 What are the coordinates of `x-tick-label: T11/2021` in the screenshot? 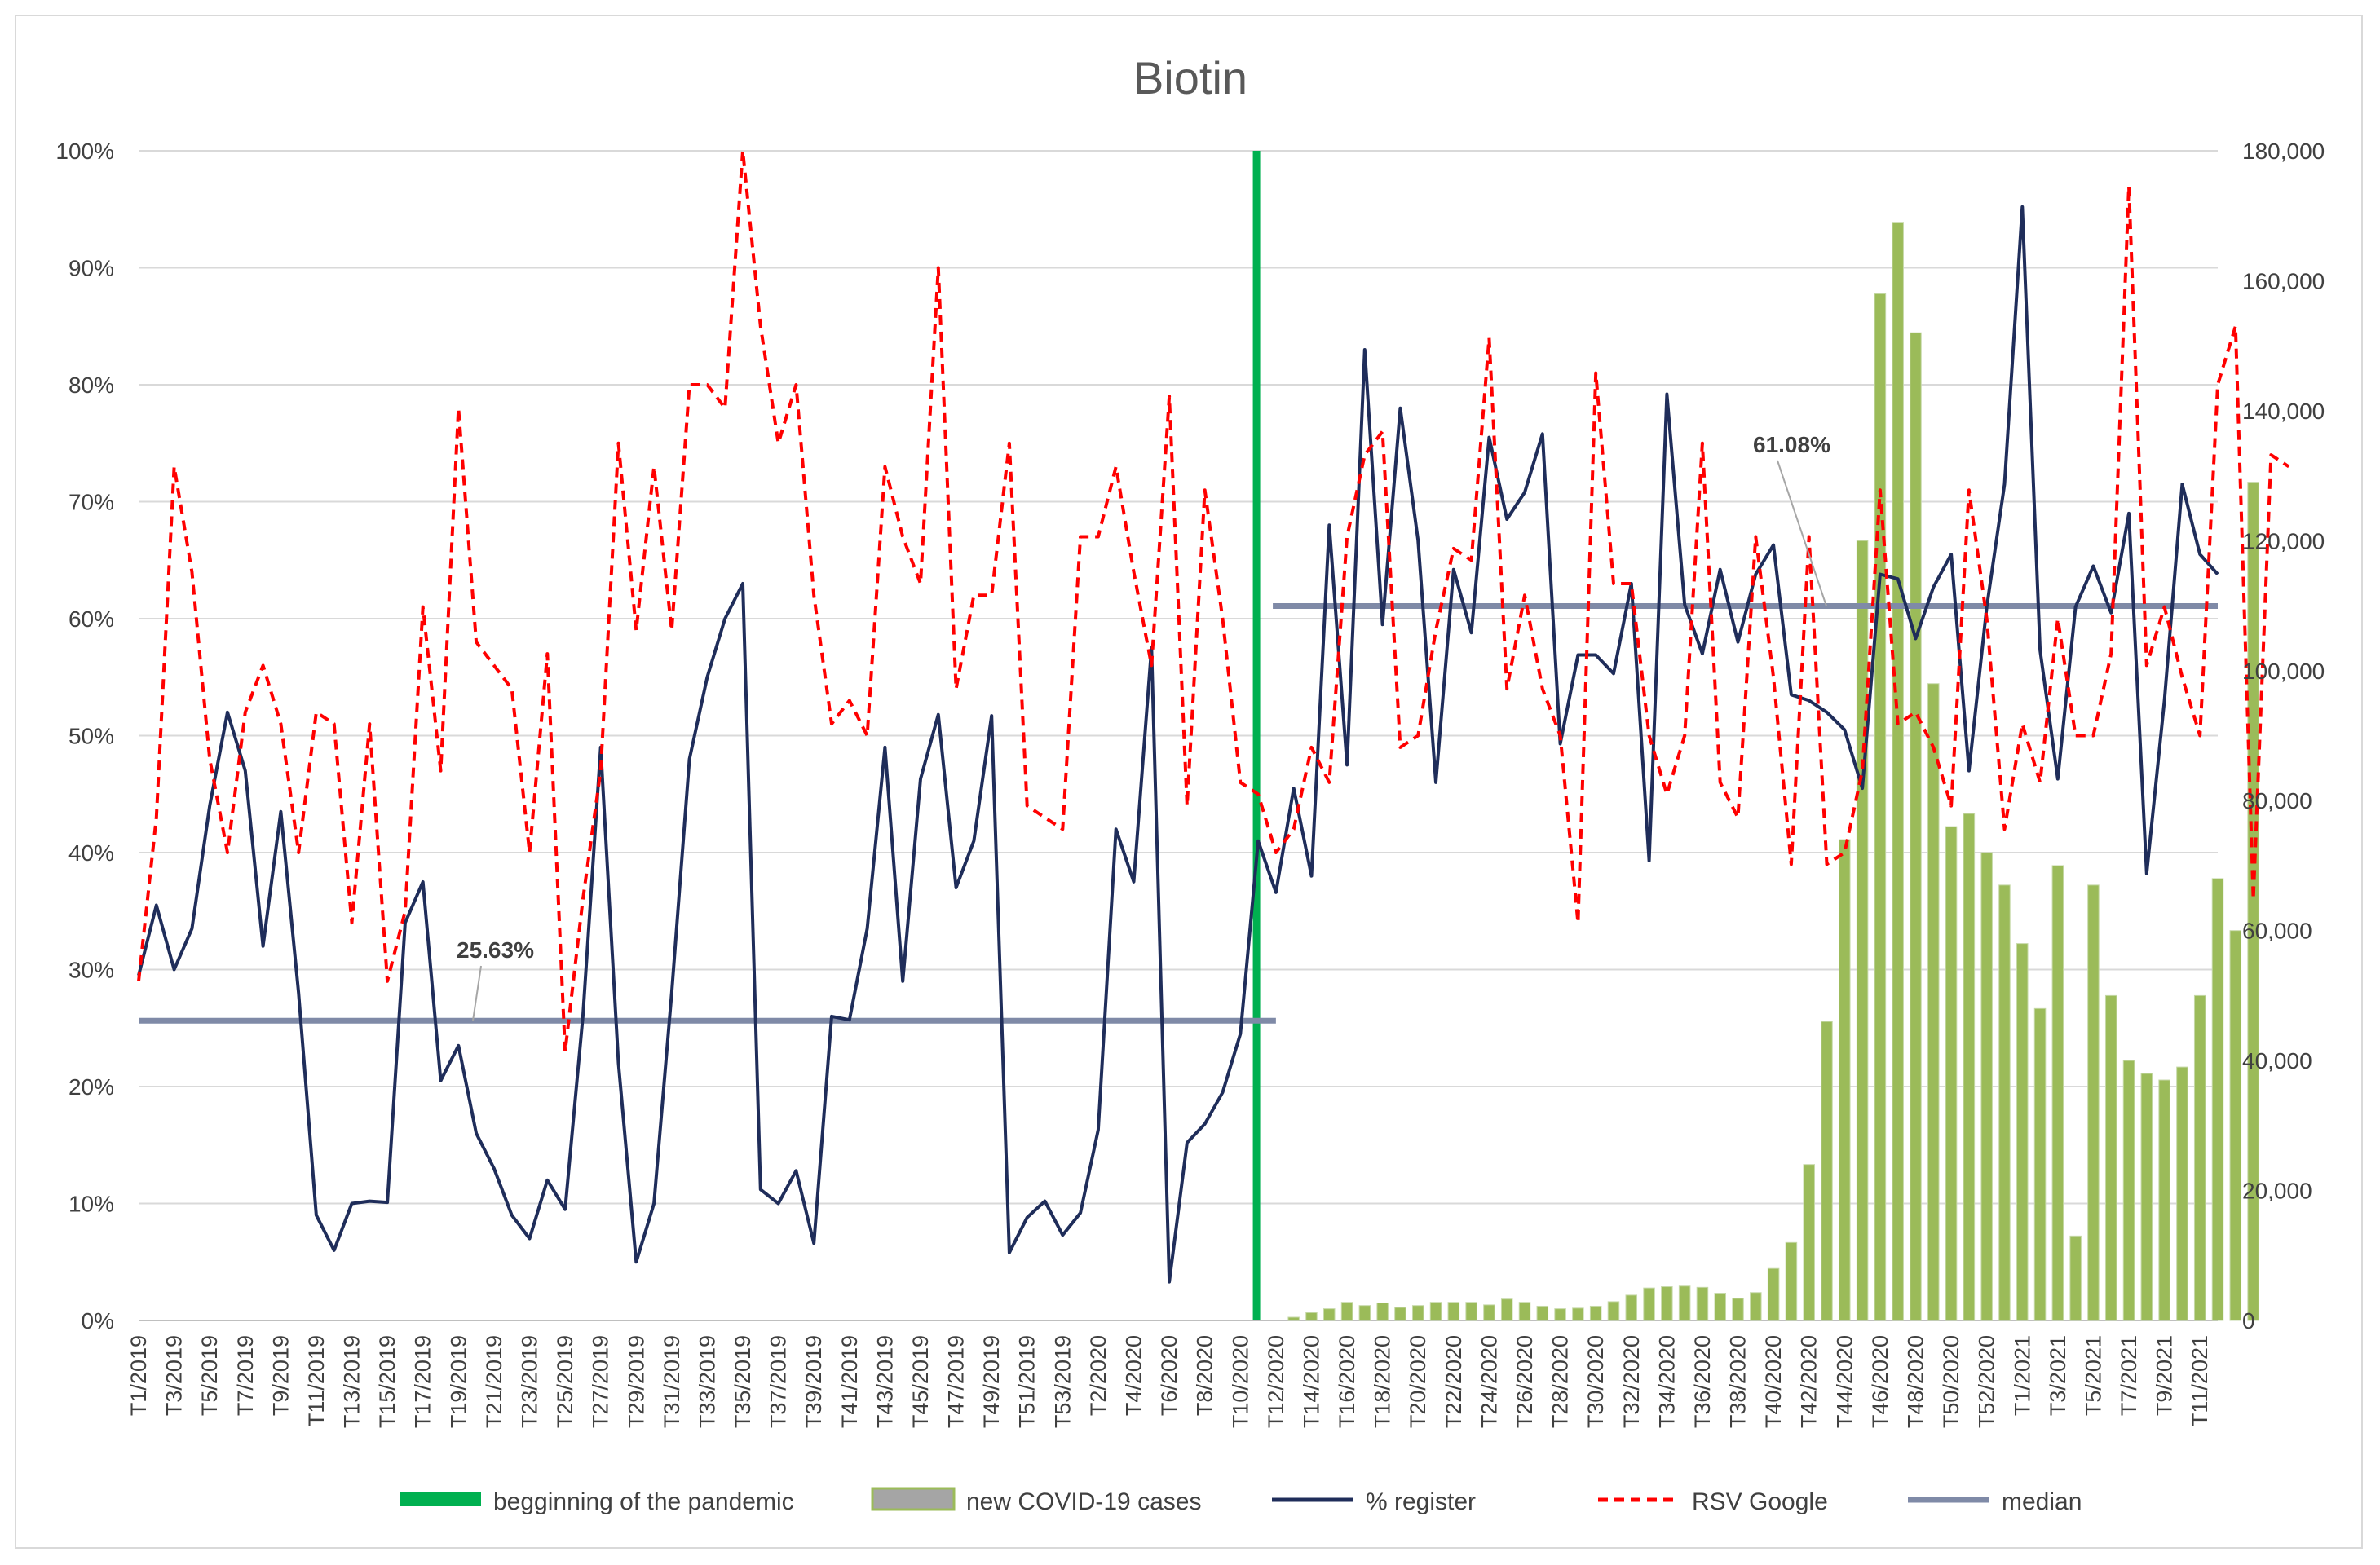 It's located at (2200, 1380).